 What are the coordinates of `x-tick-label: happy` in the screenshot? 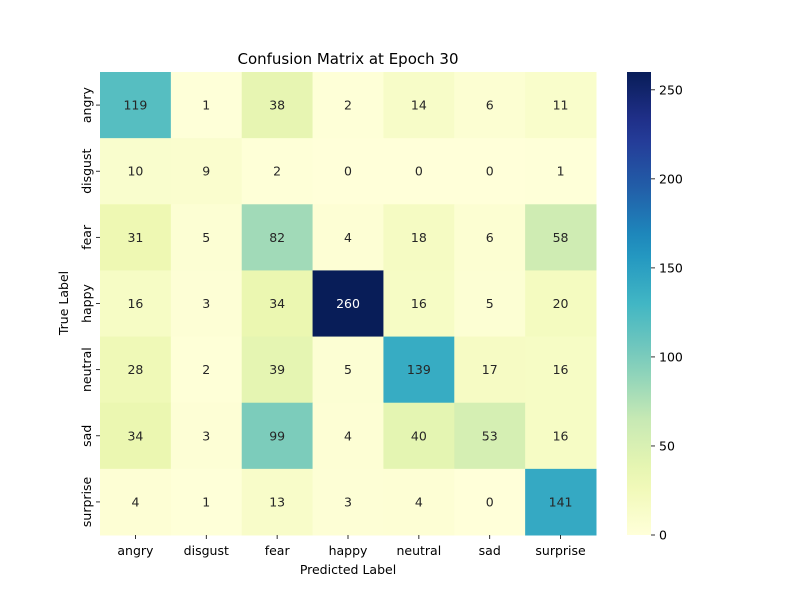 It's located at (348, 550).